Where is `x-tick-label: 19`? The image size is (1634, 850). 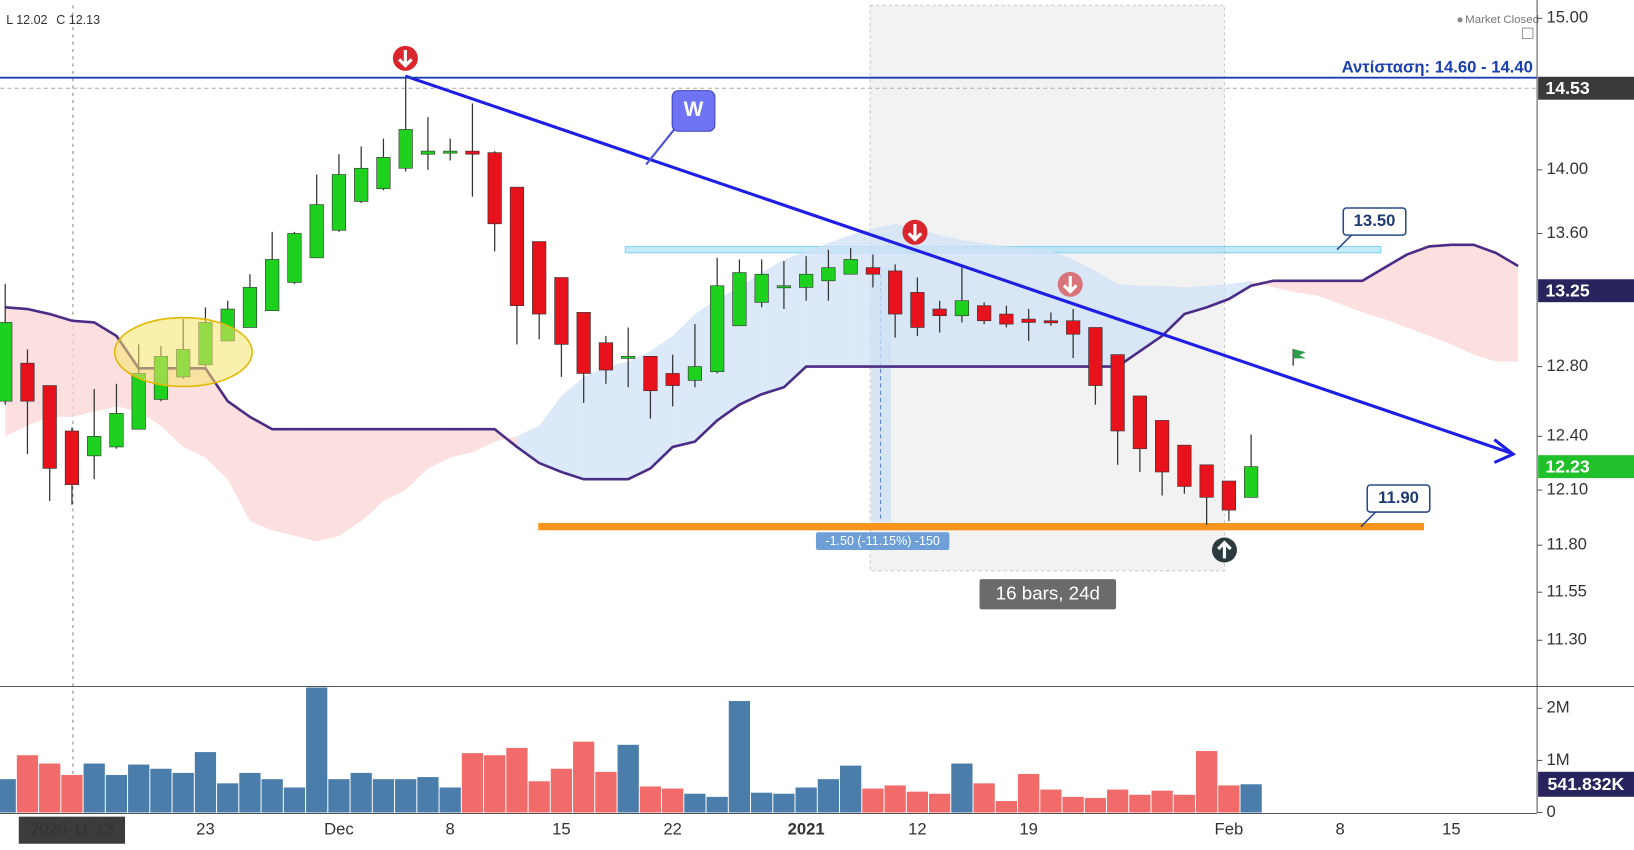
x-tick-label: 19 is located at coordinates (1028, 829).